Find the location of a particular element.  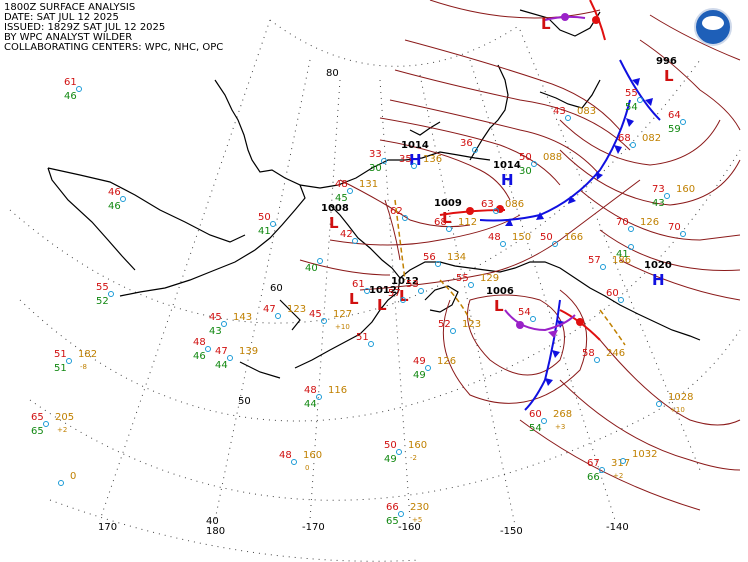

pressure-value: 127 is located at coordinates (343, 314).